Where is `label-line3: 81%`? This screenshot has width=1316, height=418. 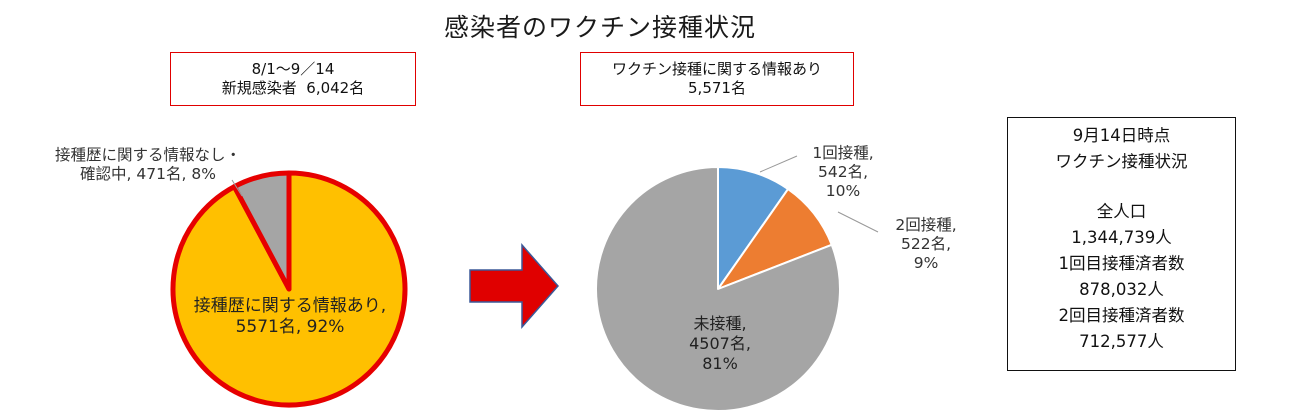
label-line3: 81% is located at coordinates (720, 363).